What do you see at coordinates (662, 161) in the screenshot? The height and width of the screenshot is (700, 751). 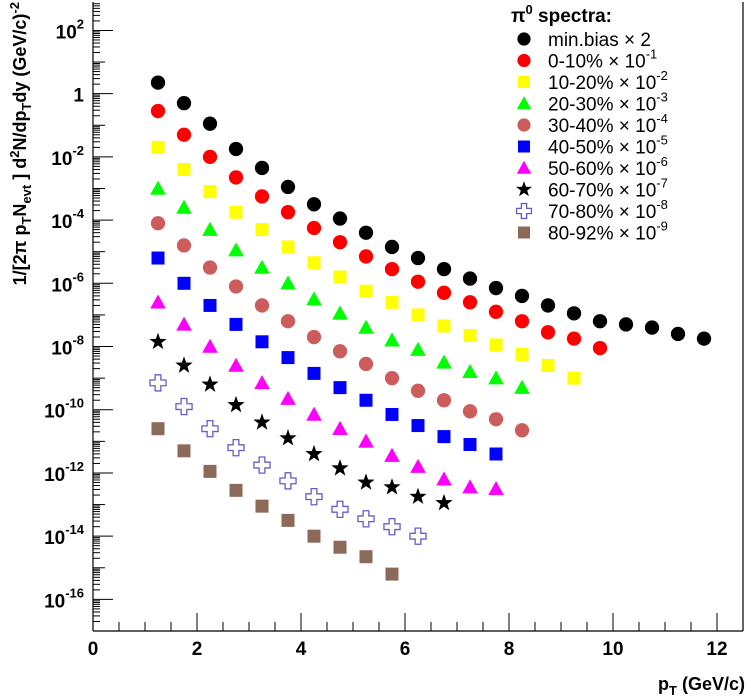 I see `legend-exp: -6` at bounding box center [662, 161].